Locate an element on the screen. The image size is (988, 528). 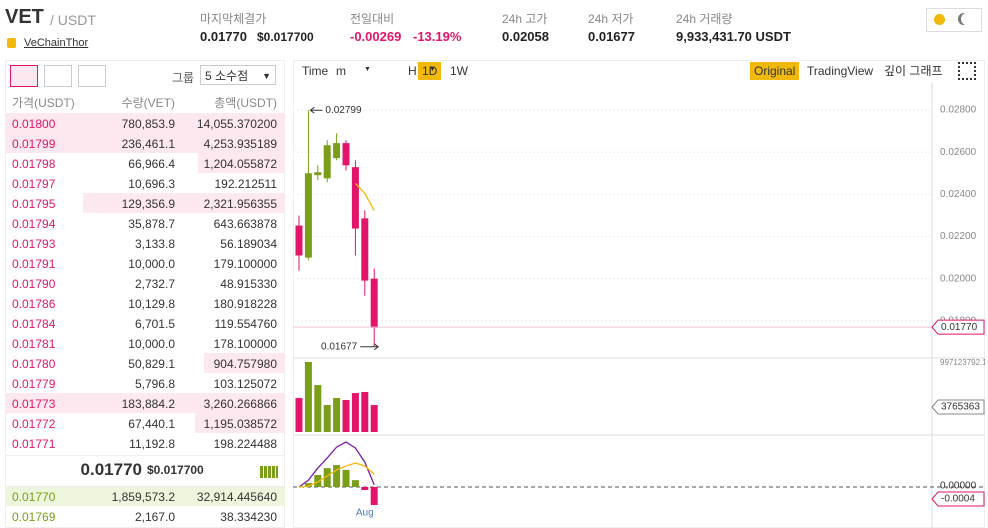
interval-button: 1D is located at coordinates (430, 71).